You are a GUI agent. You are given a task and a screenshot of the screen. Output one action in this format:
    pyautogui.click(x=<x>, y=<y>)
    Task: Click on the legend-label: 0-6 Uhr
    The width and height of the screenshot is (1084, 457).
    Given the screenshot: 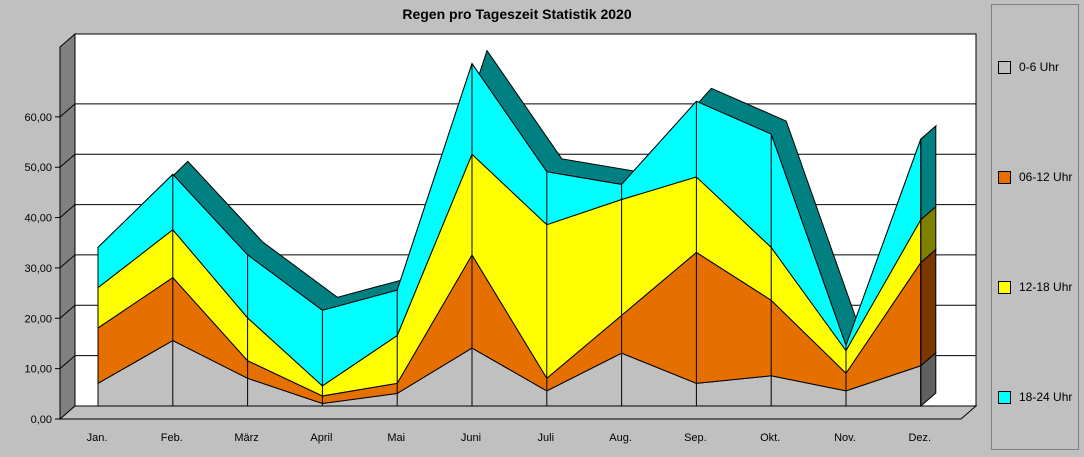 What is the action you would take?
    pyautogui.click(x=1039, y=67)
    